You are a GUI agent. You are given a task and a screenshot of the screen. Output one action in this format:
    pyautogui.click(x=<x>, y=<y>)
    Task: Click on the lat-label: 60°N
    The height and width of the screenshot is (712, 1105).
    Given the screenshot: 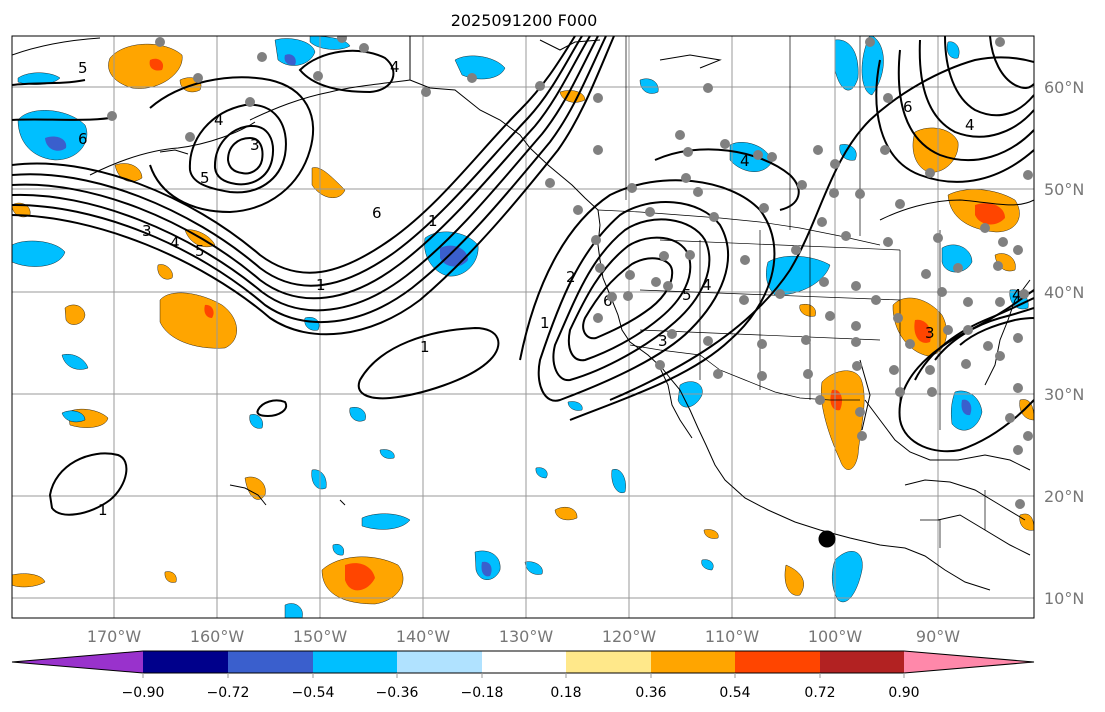 What is the action you would take?
    pyautogui.click(x=1064, y=87)
    